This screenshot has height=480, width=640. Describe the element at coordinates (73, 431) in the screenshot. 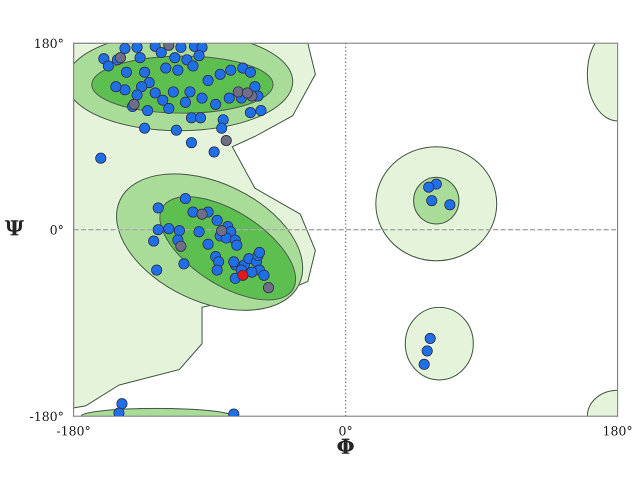

I see `x-tick-label: -180°` at that location.